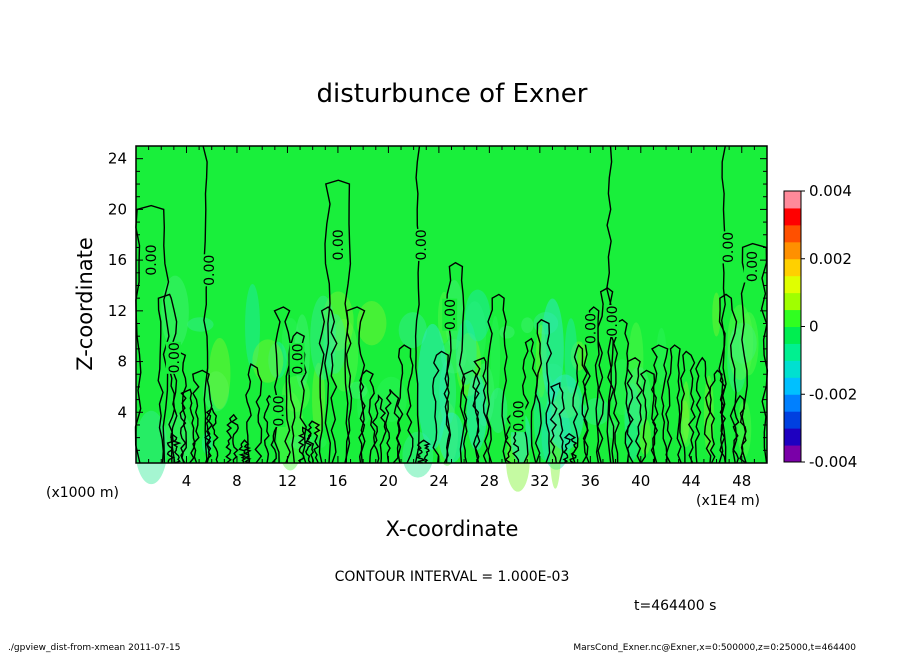  What do you see at coordinates (122, 412) in the screenshot?
I see `y-tick-label: 4` at bounding box center [122, 412].